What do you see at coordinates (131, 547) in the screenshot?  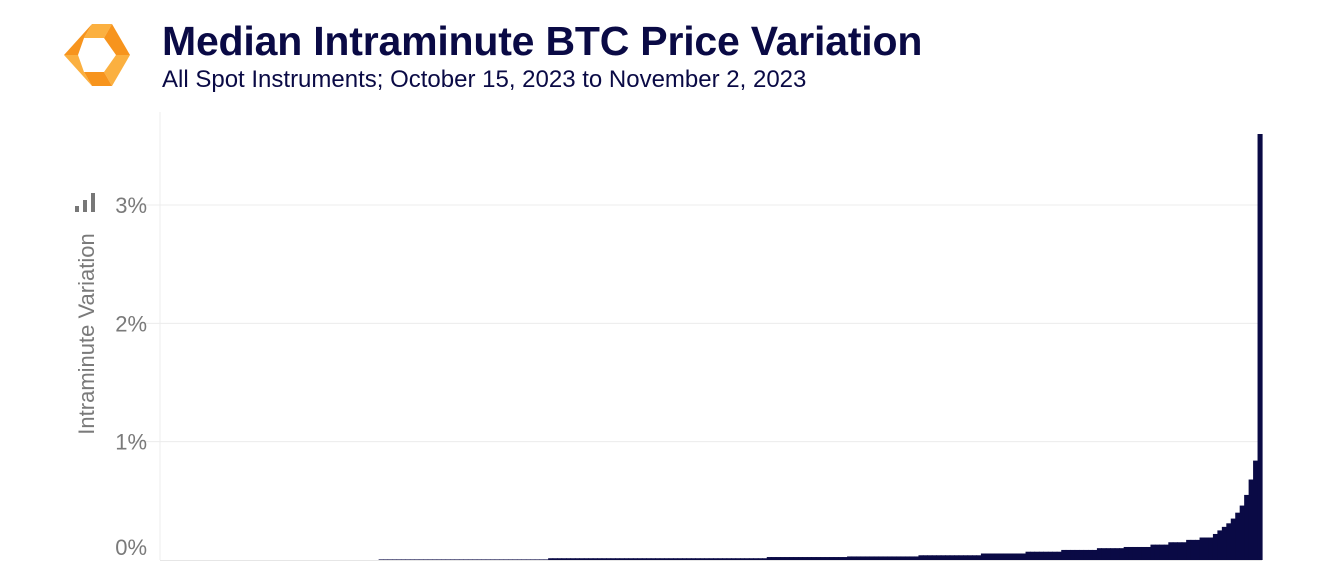 I see `y-tick-label: 0%` at bounding box center [131, 547].